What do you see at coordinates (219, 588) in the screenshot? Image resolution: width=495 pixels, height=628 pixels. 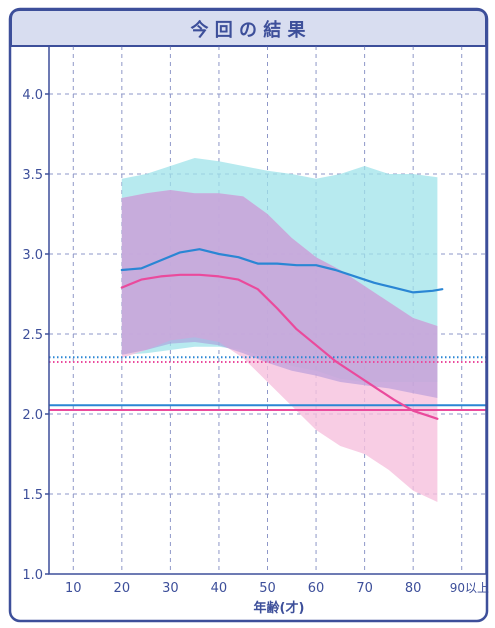 I see `x-tick-label: 40` at bounding box center [219, 588].